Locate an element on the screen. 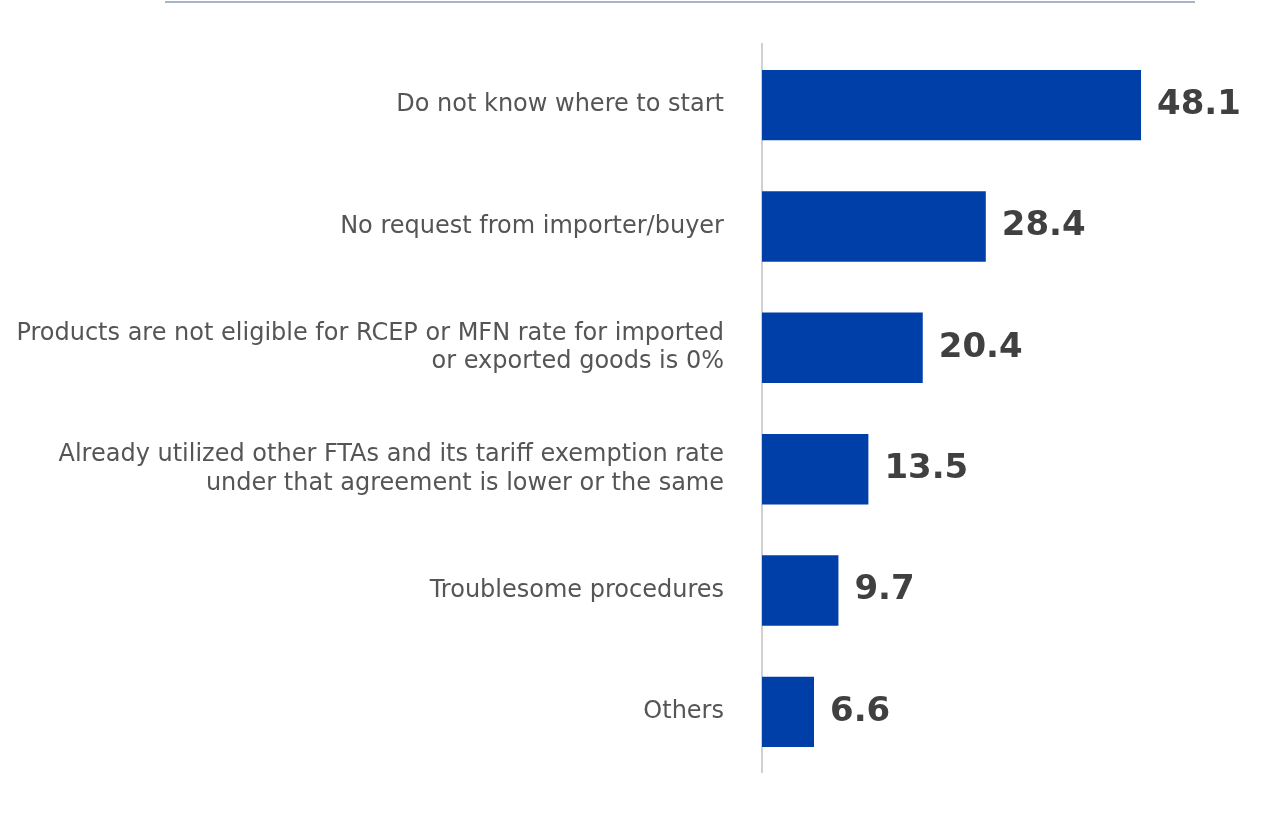 The width and height of the screenshot is (1281, 817). data-label: 20.4 is located at coordinates (980, 344).